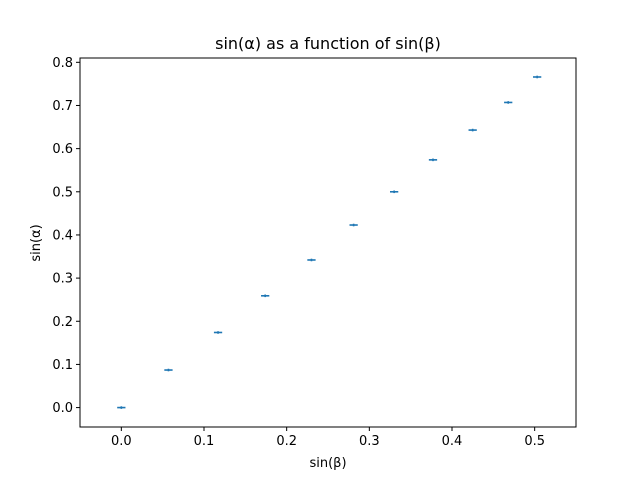  I want to click on x-tick-label: 0.0, so click(121, 441).